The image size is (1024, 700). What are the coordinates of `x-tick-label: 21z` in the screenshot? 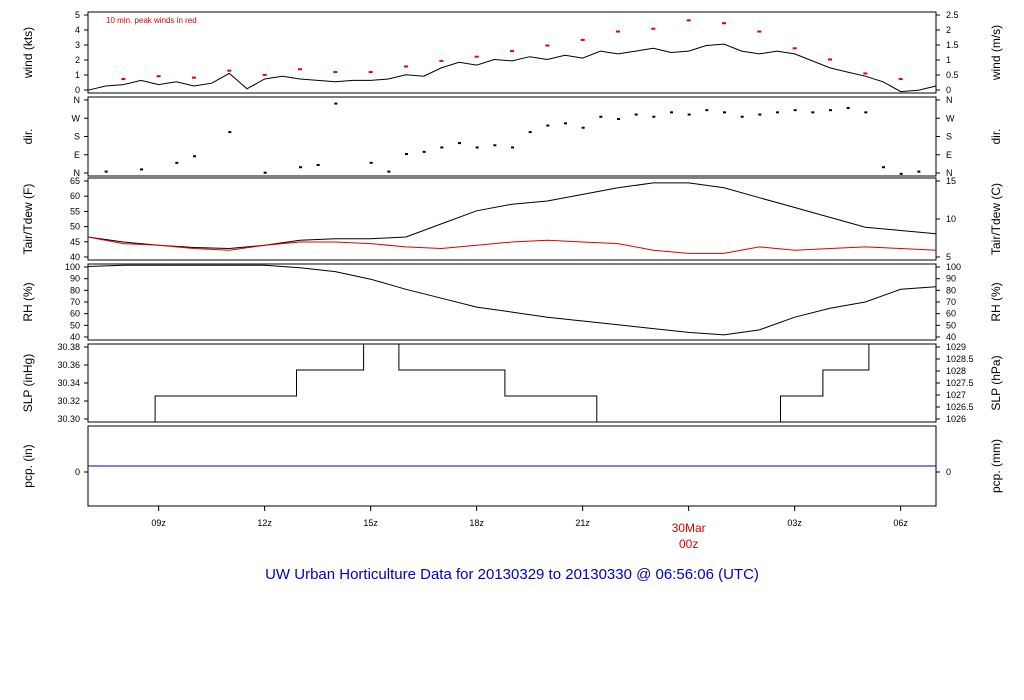 It's located at (582, 523).